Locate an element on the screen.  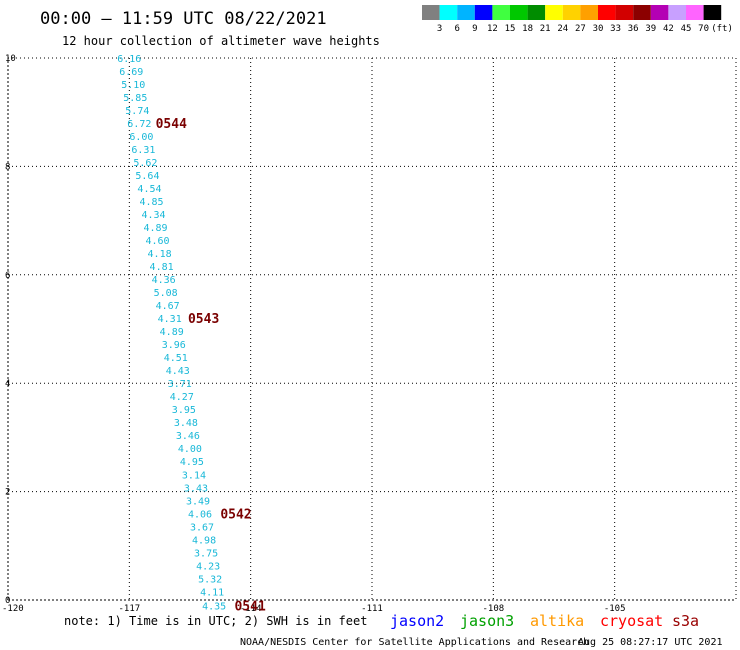
colorbar-label: 39 is located at coordinates (650, 29).